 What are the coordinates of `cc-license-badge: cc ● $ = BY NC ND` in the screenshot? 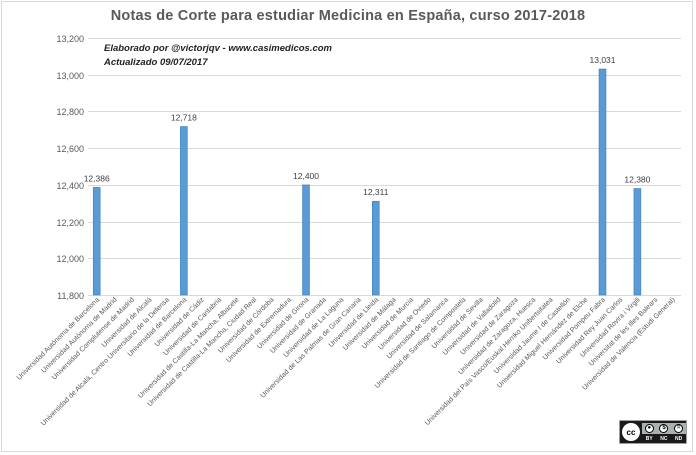 It's located at (653, 432).